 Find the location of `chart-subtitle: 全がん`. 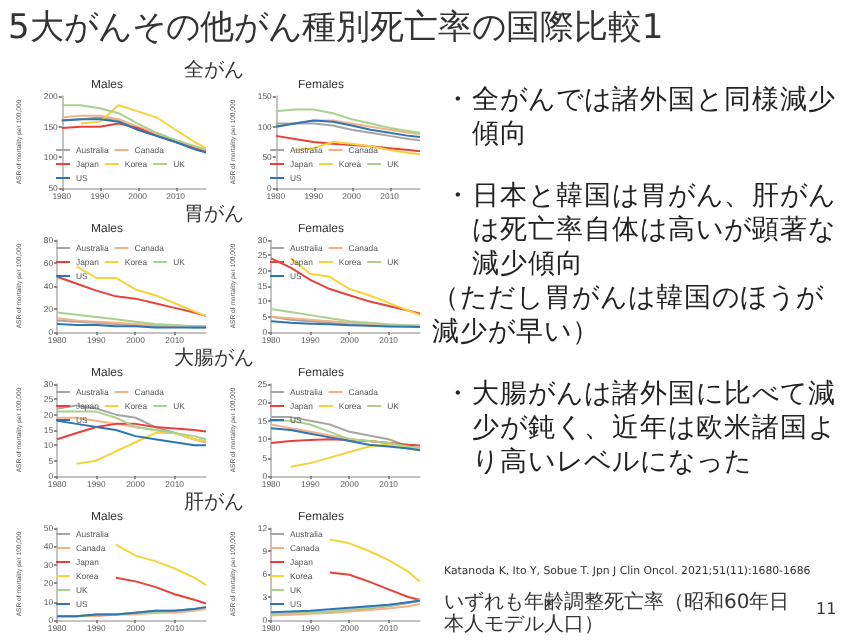

chart-subtitle: 全がん is located at coordinates (214, 71).